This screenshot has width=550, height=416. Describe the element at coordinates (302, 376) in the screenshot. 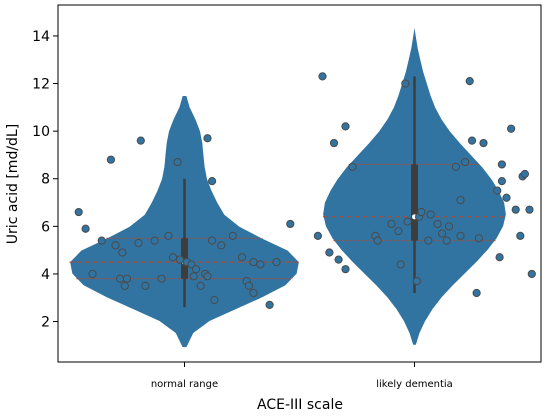

I see `x-axis-ticks: normal range likely dementia` at that location.